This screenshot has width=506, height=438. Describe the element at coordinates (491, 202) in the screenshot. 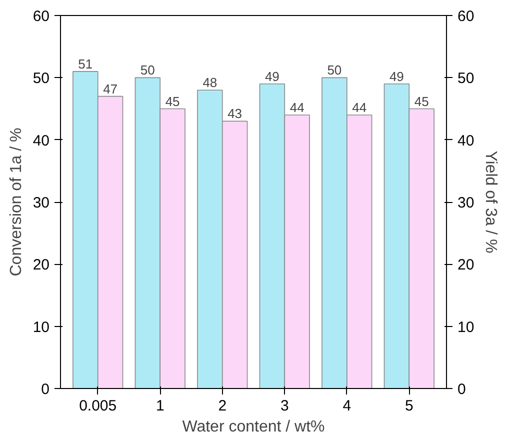

I see `y2-axis-title: Yield of 3a / %` at that location.